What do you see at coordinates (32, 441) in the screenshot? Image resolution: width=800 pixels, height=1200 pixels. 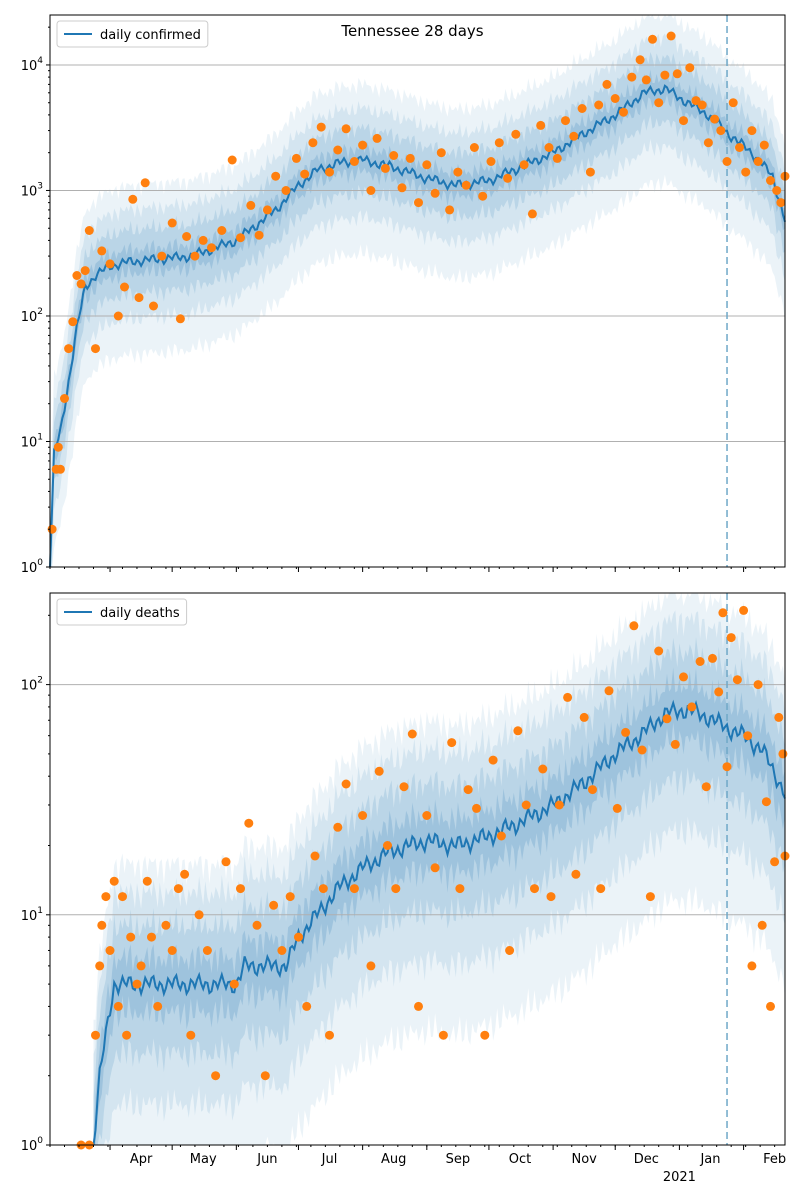 I see `y-tick-label: 10¹` at bounding box center [32, 441].